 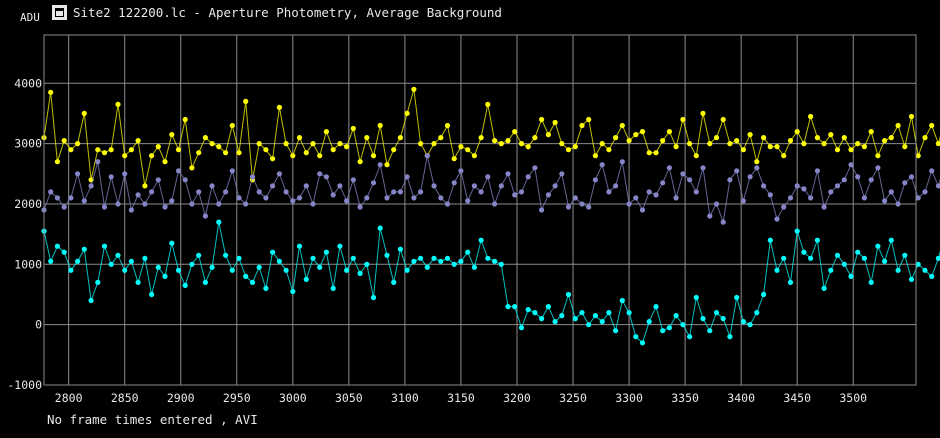 What do you see at coordinates (237, 398) in the screenshot?
I see `x-tick-label: 2950` at bounding box center [237, 398].